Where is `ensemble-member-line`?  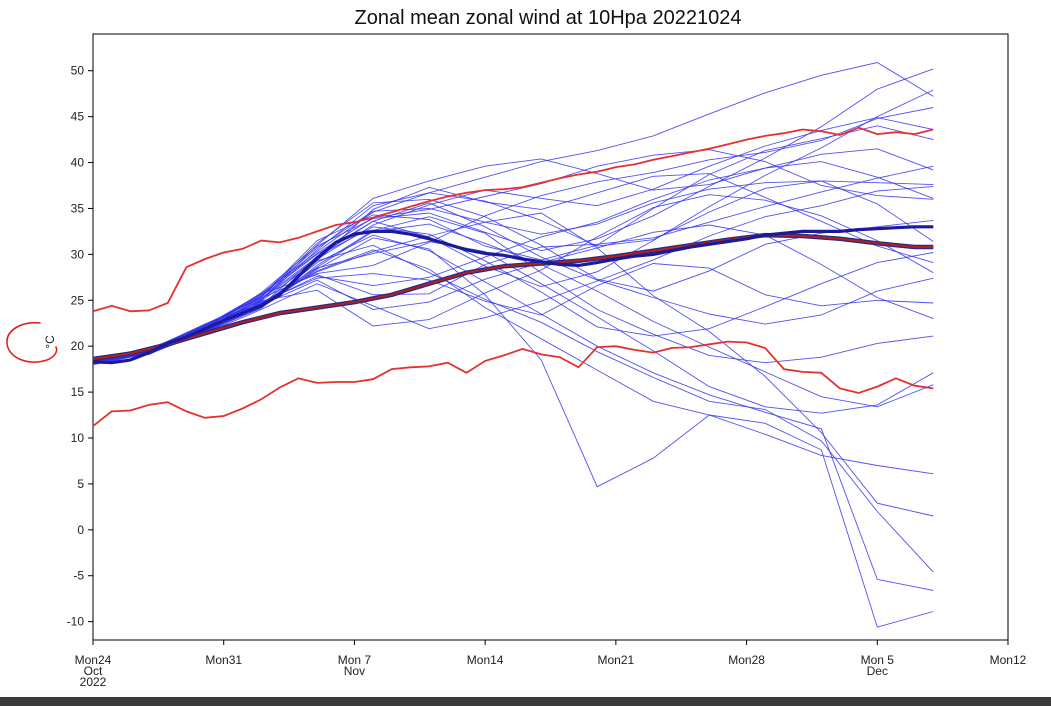 ensemble-member-line is located at coordinates (513, 314).